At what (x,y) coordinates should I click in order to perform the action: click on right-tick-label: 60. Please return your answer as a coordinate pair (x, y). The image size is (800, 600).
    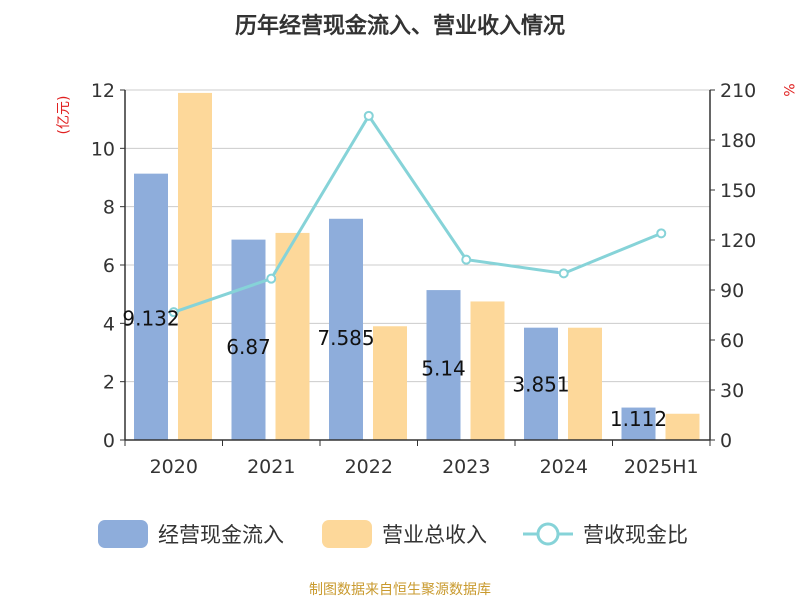
    Looking at the image, I should click on (732, 341).